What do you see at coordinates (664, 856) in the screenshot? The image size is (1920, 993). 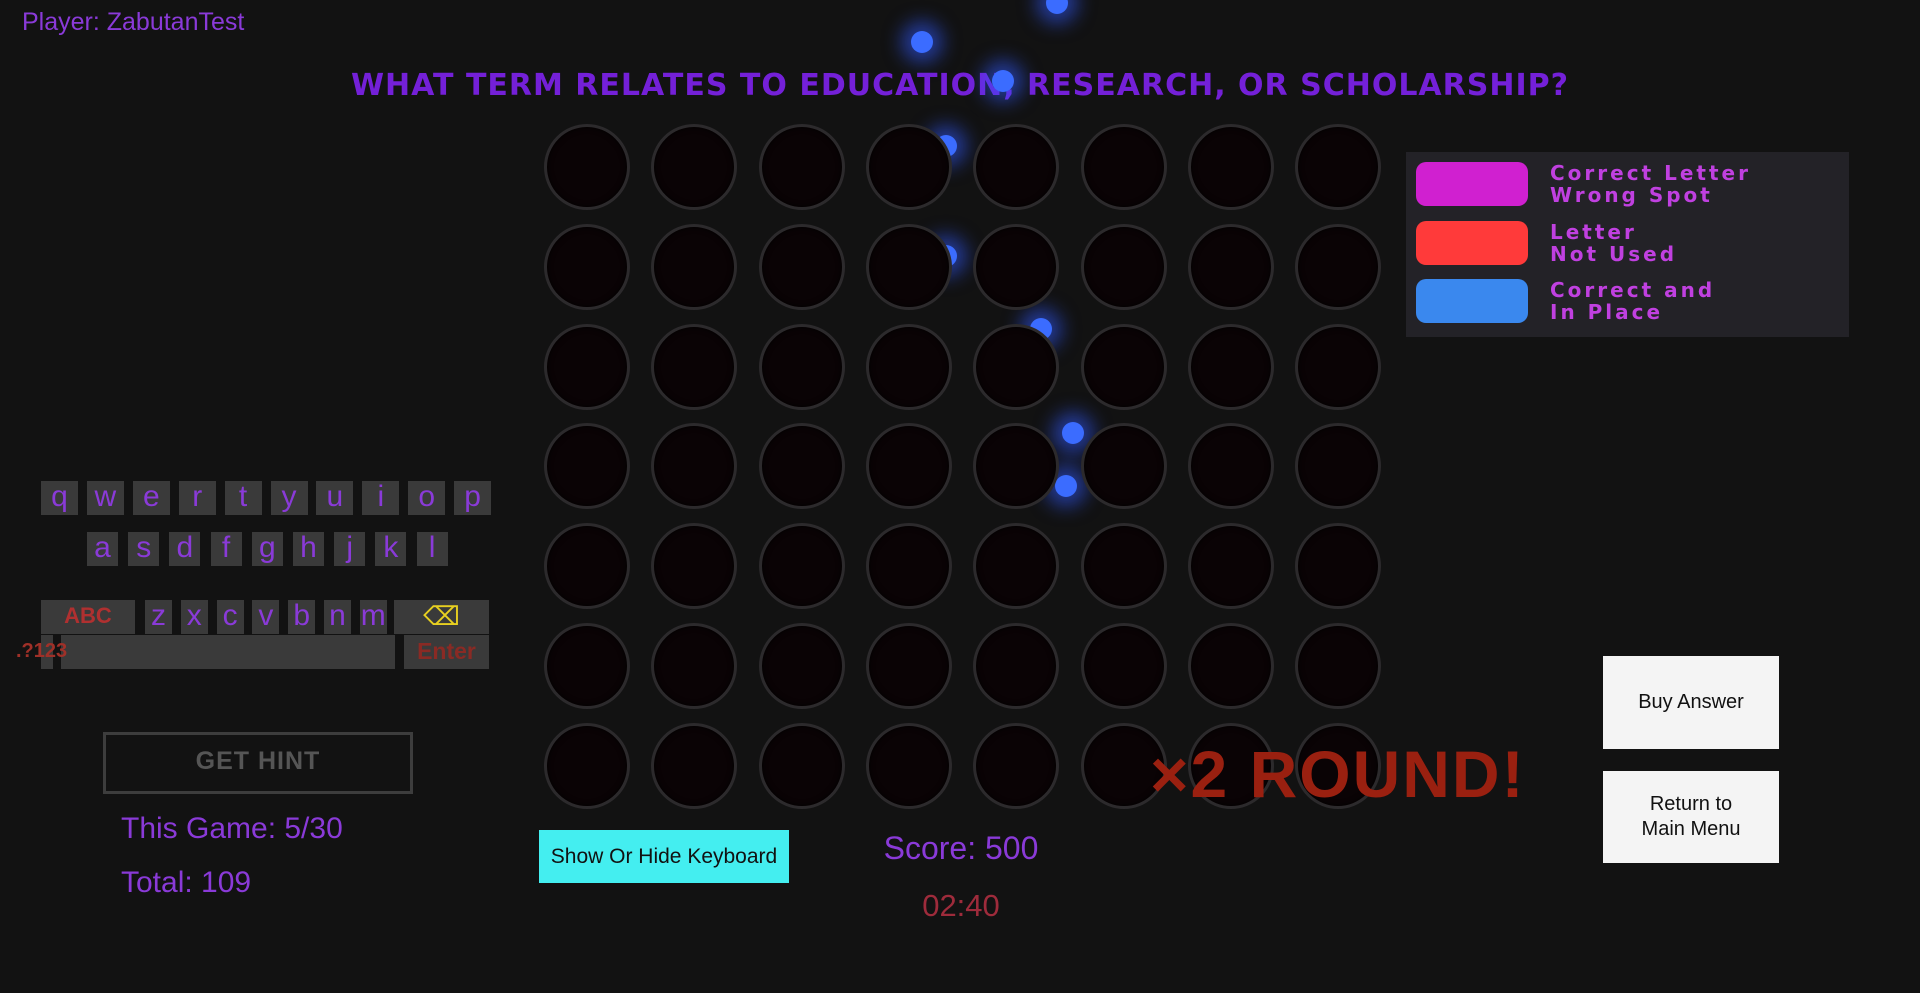 I see `toggle-keyboard-button: Show Or Hide Keyboard` at bounding box center [664, 856].